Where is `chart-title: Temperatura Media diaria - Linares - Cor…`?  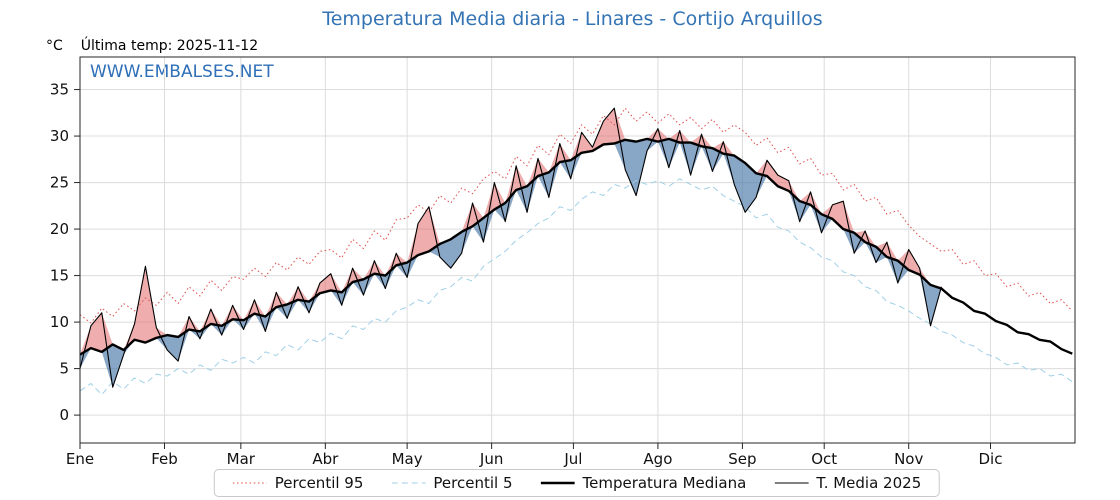
chart-title: Temperatura Media diaria - Linares - Cor… is located at coordinates (572, 19).